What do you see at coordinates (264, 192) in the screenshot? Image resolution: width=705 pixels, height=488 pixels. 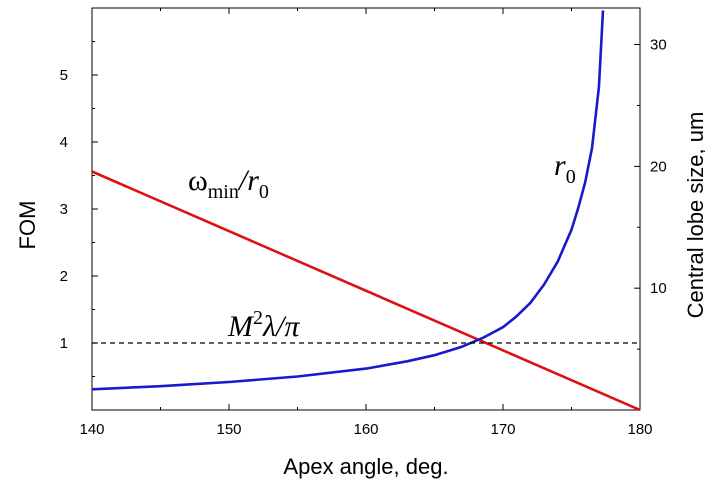 I see `annotation-omega-zero: 0` at bounding box center [264, 192].